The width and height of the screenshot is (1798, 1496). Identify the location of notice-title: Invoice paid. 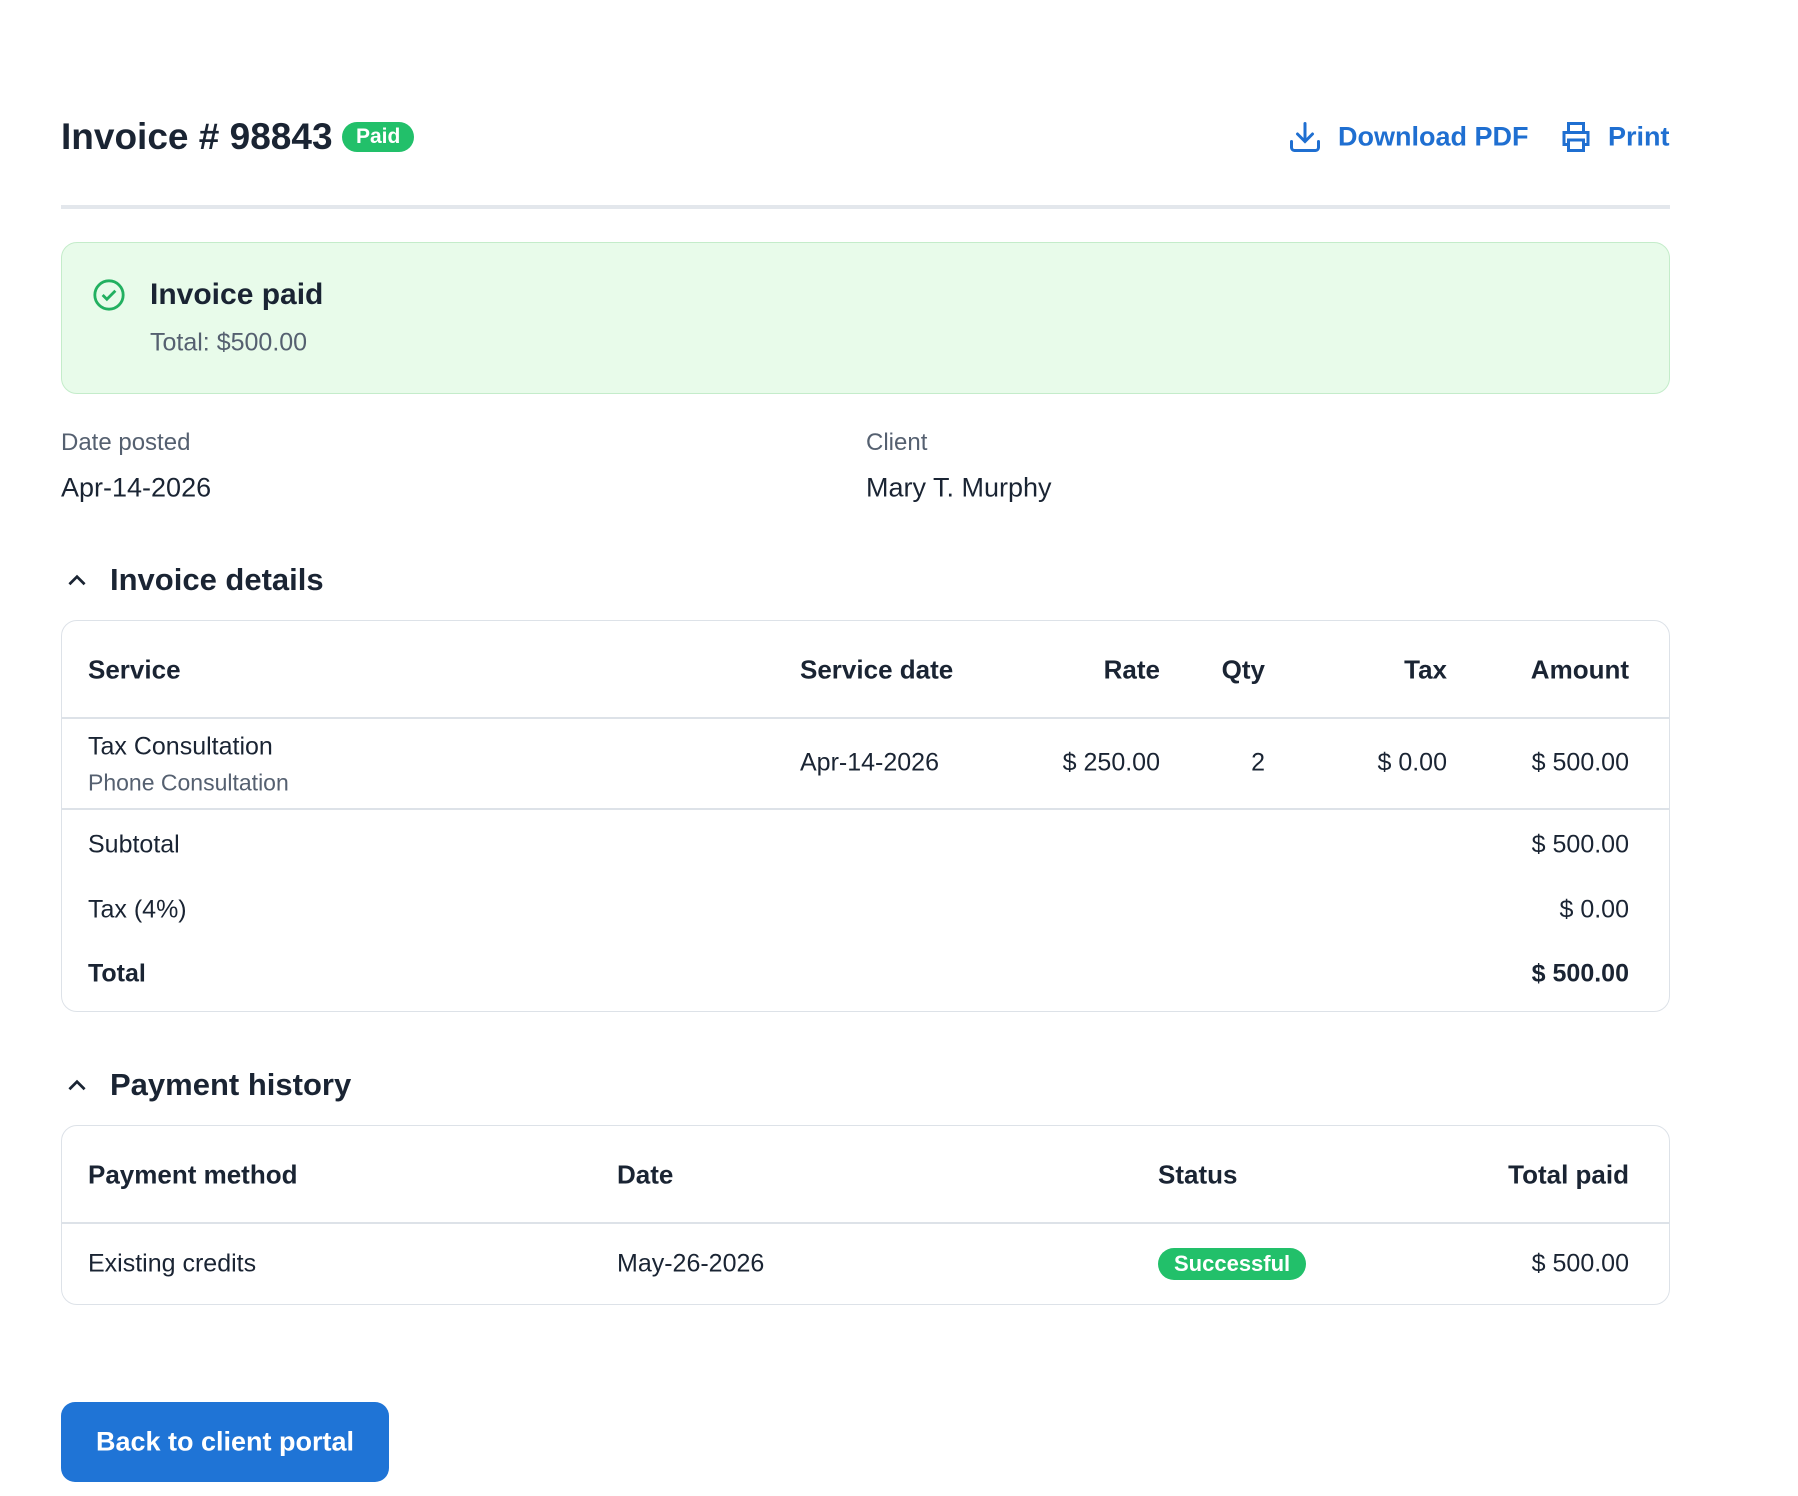
(237, 294).